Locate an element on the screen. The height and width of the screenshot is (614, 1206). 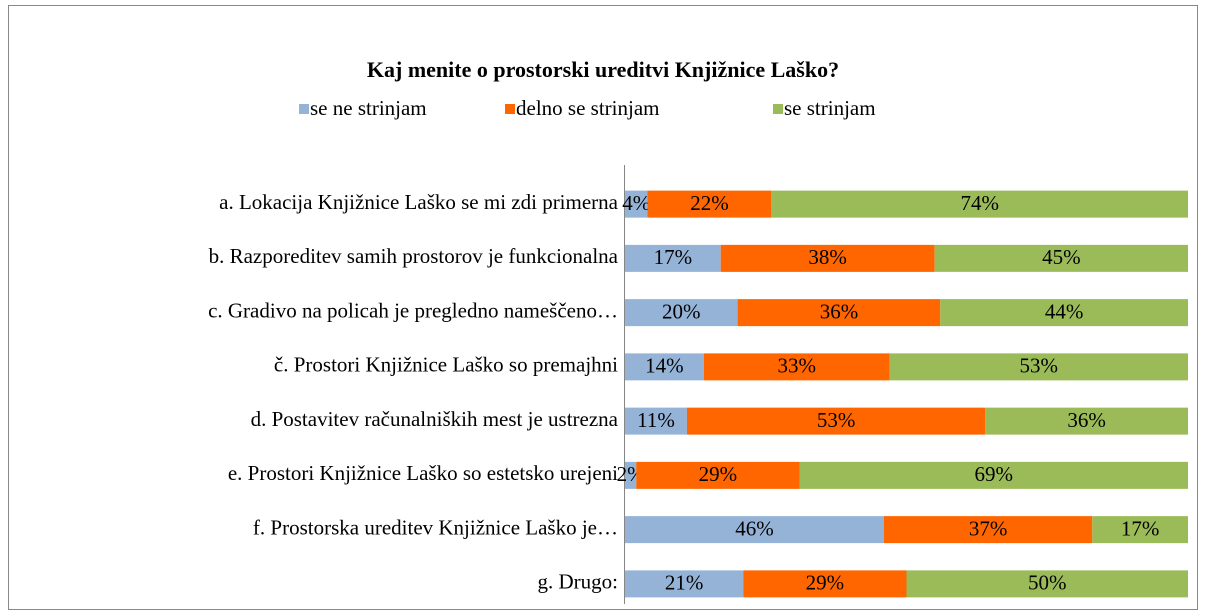
data-label: 20% is located at coordinates (681, 311).